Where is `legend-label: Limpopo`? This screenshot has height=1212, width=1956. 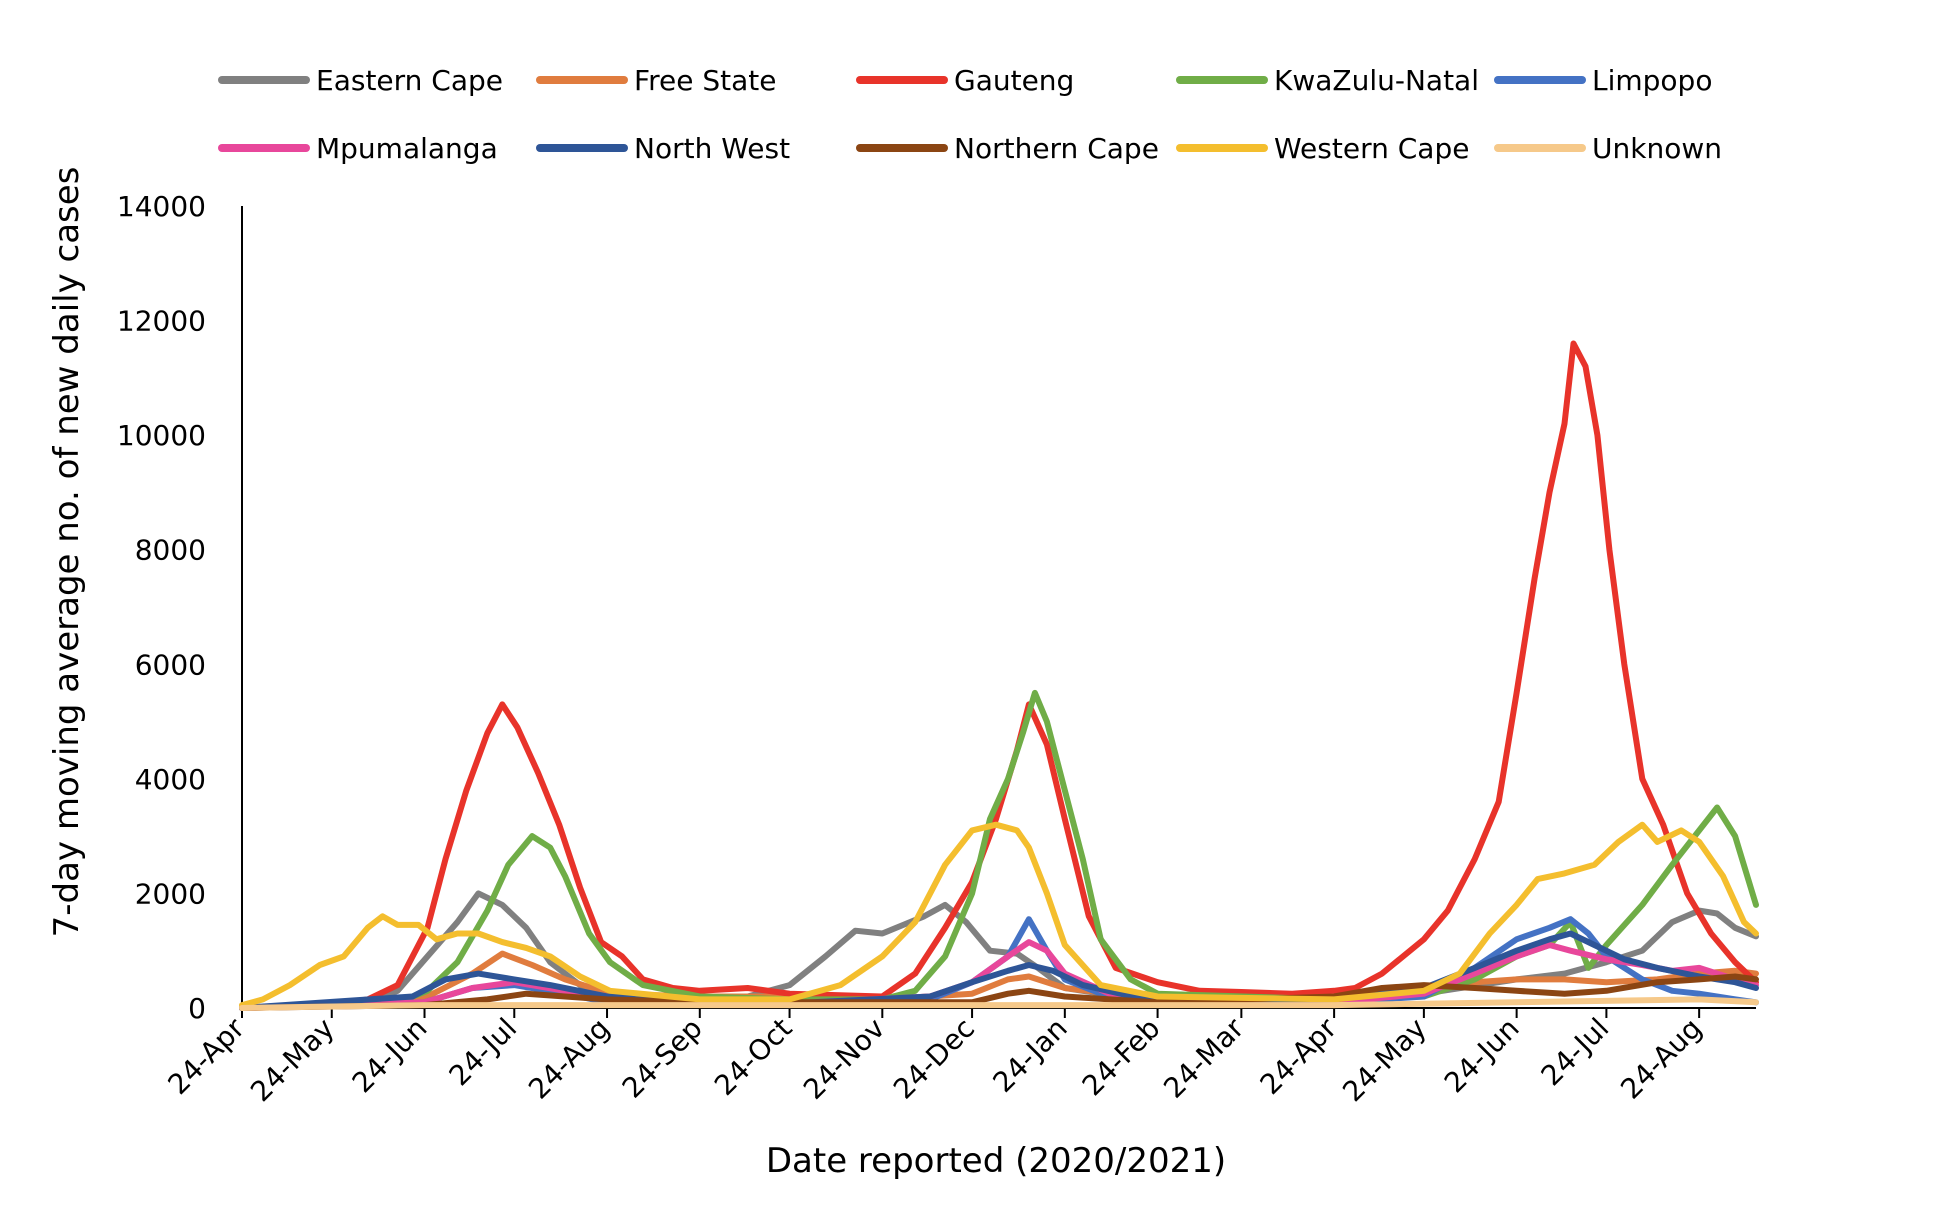
legend-label: Limpopo is located at coordinates (1652, 80).